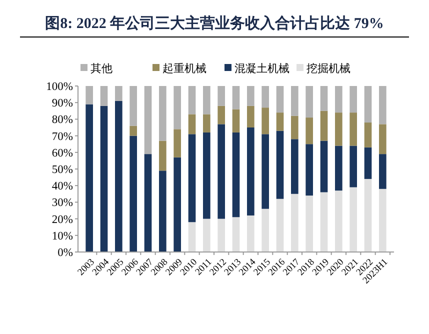  What do you see at coordinates (63, 186) in the screenshot?
I see `y-tick-label: 40%` at bounding box center [63, 186].